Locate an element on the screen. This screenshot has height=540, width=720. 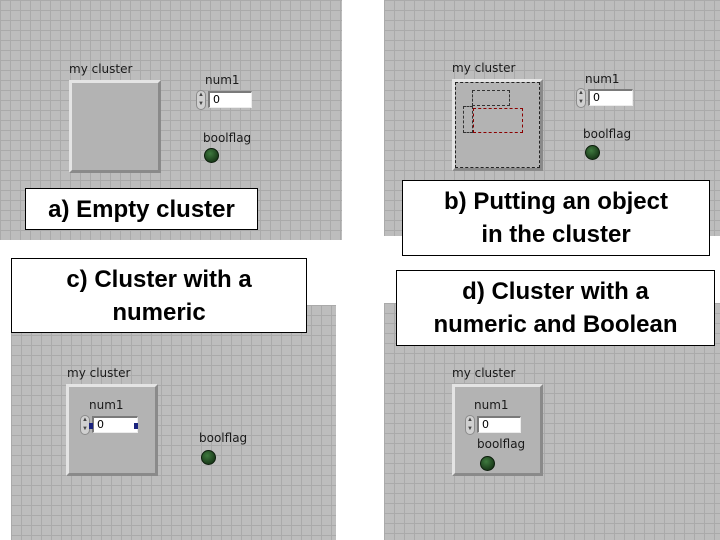
selection-marquee is located at coordinates (497, 125).